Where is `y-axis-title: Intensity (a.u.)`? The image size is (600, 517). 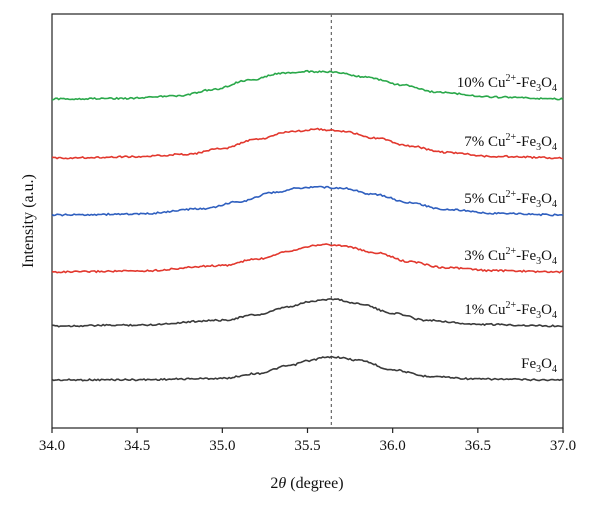
y-axis-title: Intensity (a.u.) is located at coordinates (28, 221).